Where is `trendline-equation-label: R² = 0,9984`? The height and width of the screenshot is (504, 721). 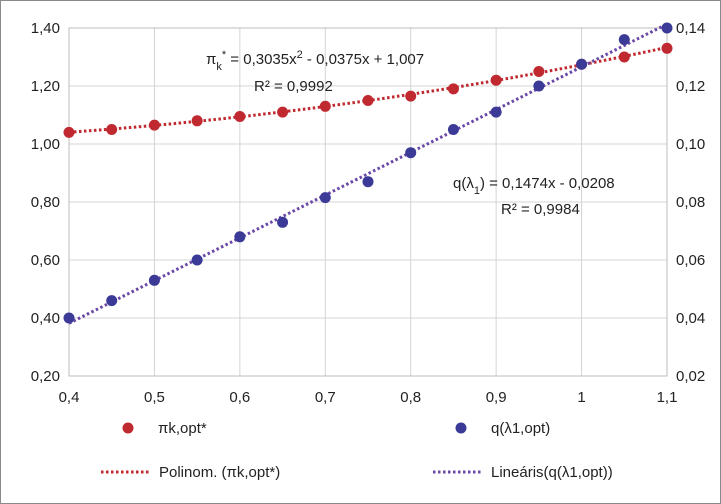 trendline-equation-label: R² = 0,9984 is located at coordinates (540, 209).